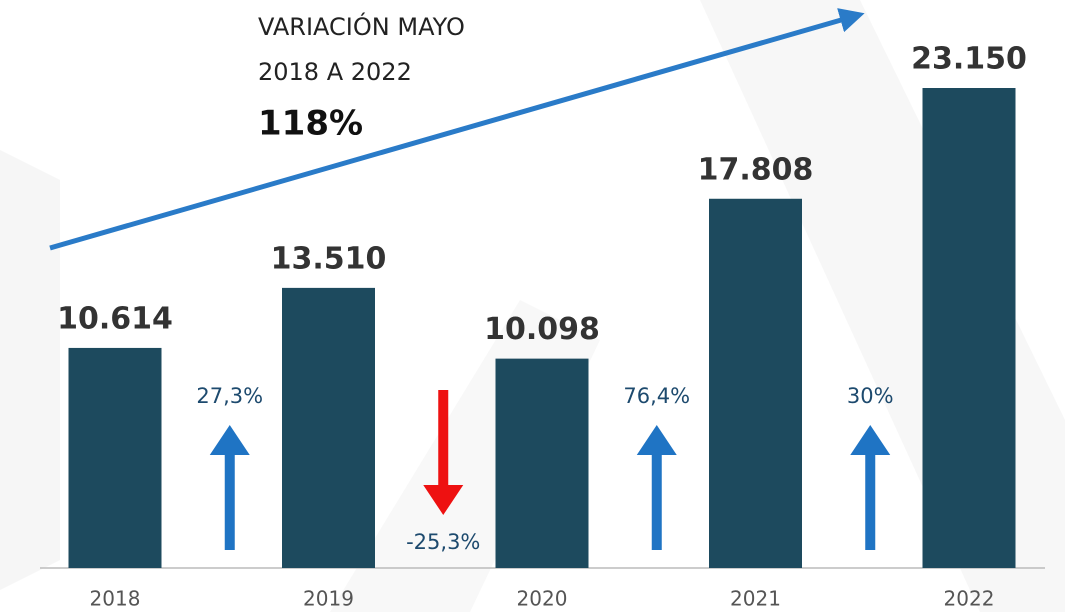  Describe the element at coordinates (756, 169) in the screenshot. I see `value-label: 17.808` at that location.